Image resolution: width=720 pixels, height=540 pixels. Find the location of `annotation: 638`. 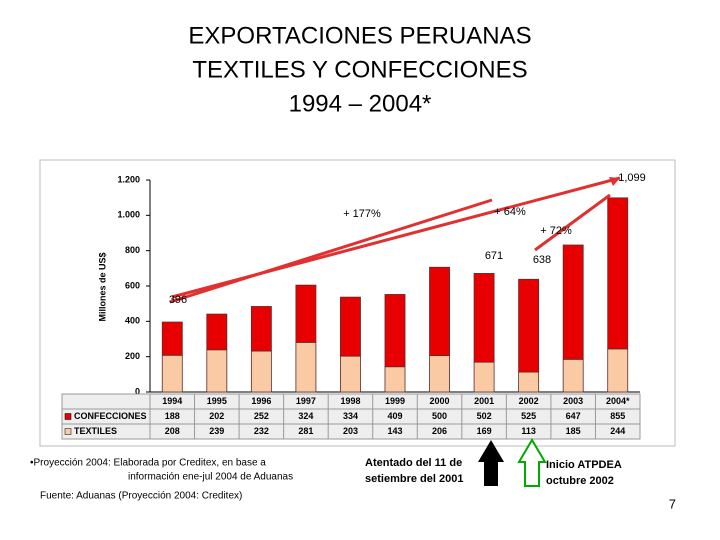

annotation: 638 is located at coordinates (542, 260).